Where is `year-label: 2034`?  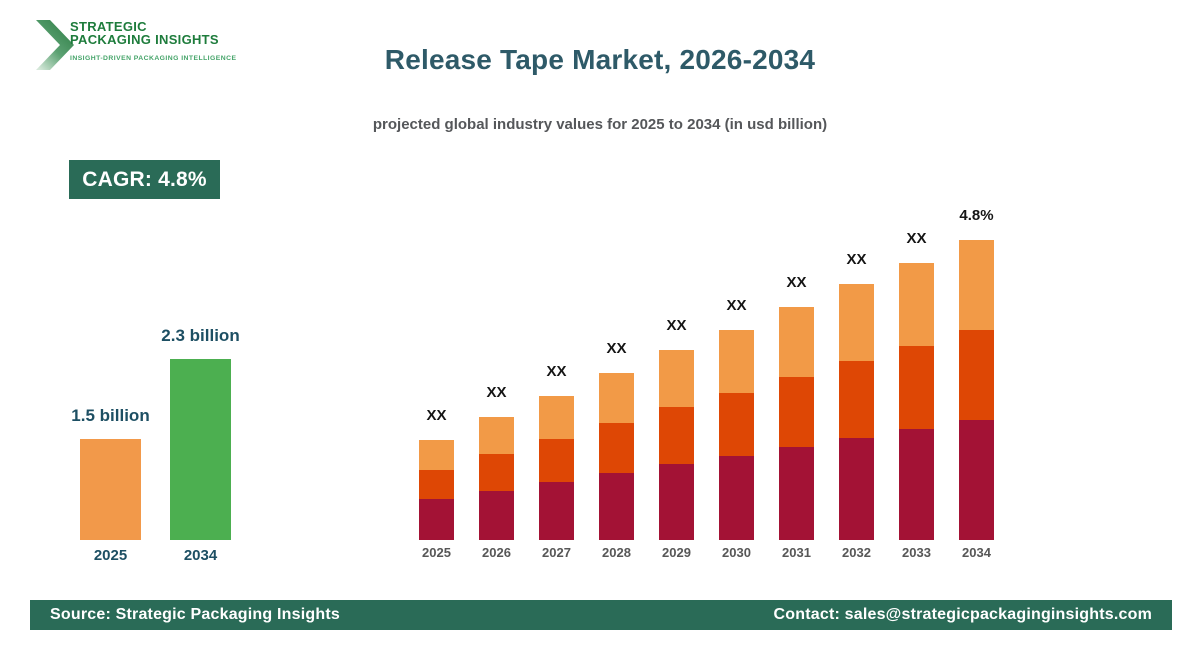
year-label: 2034 is located at coordinates (976, 552).